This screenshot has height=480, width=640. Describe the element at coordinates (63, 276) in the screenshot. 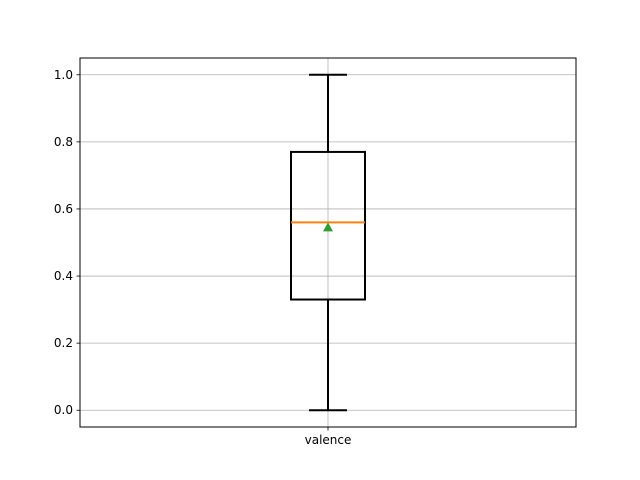

I see `y-tick-label: 0.4` at that location.